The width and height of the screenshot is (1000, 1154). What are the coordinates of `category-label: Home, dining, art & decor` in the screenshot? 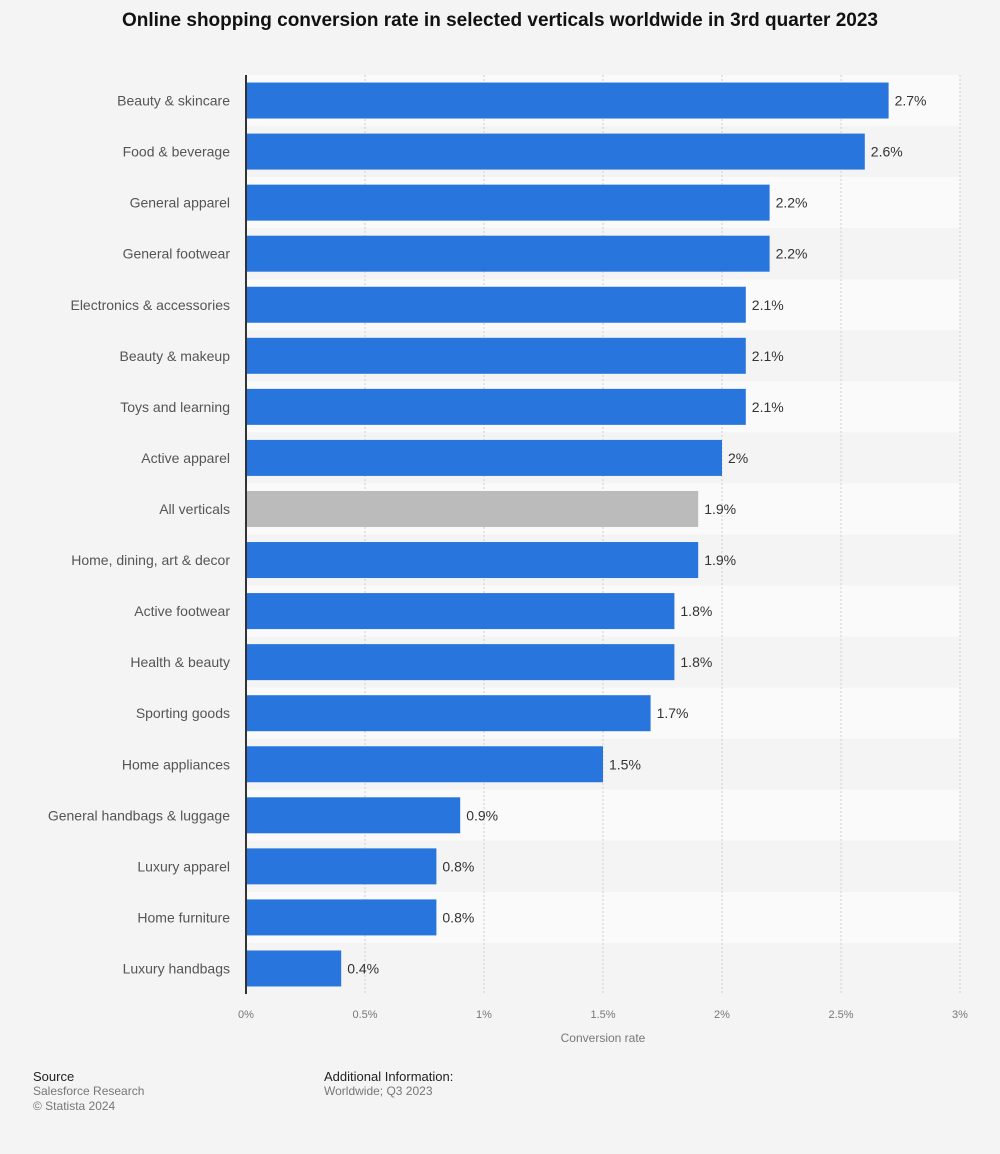 It's located at (150, 560).